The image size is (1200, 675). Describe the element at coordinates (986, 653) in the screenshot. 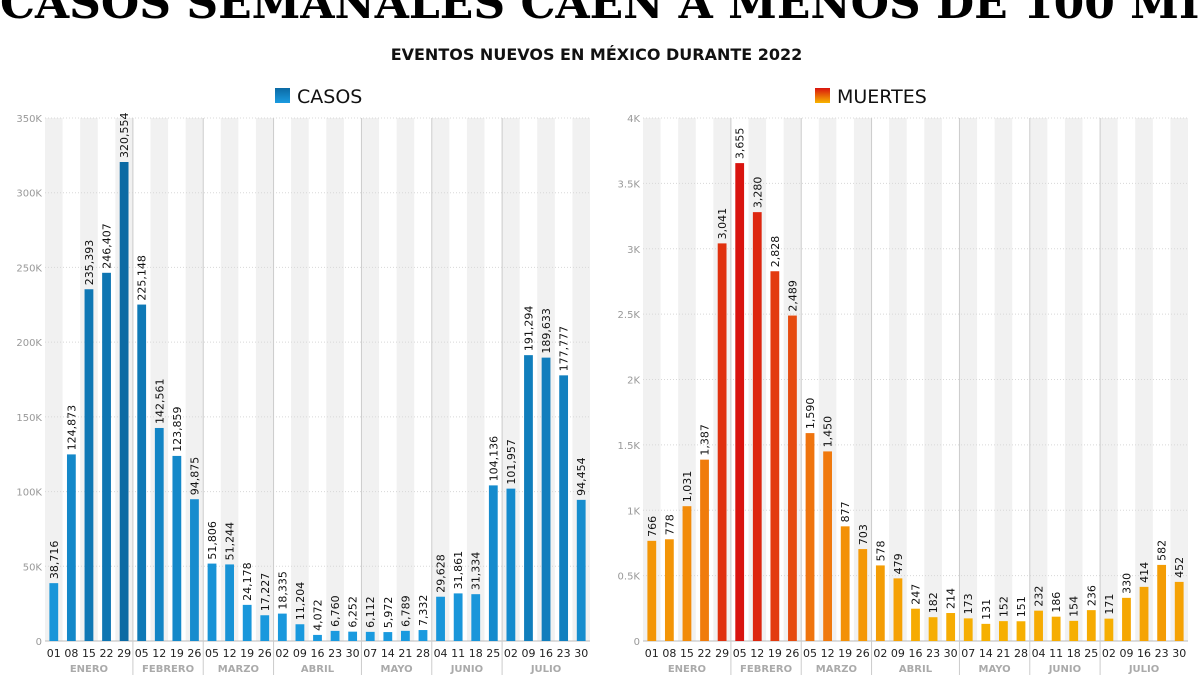

I see `week-label: 14` at that location.